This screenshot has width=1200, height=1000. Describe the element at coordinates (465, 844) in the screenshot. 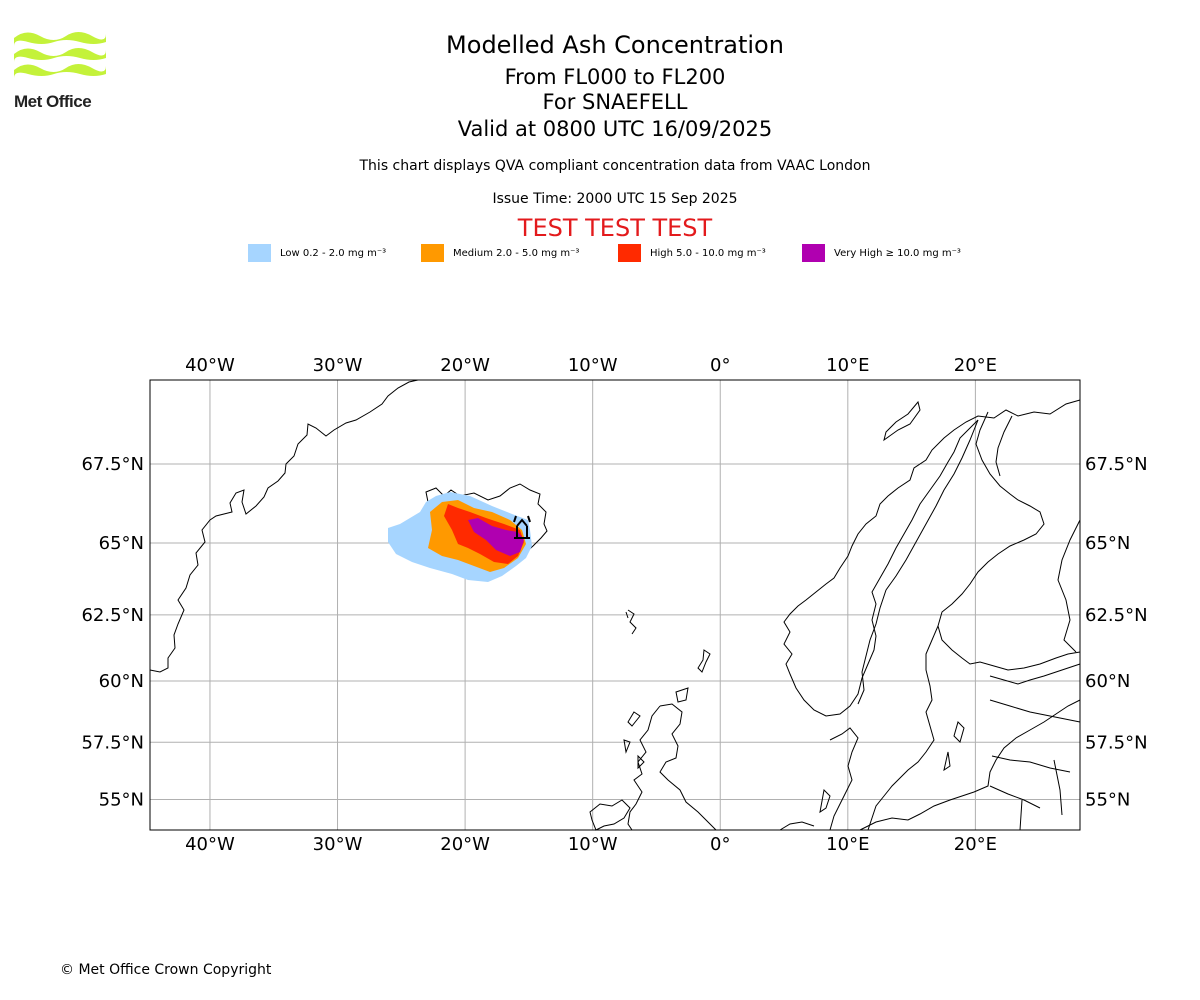

I see `lon-tick-label-bottom: 20°W` at that location.